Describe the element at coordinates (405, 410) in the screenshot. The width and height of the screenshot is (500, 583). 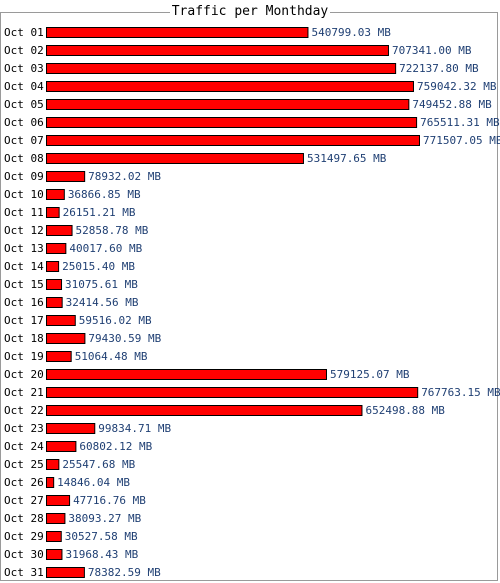
I see `value-label: 652498.88 MB` at that location.